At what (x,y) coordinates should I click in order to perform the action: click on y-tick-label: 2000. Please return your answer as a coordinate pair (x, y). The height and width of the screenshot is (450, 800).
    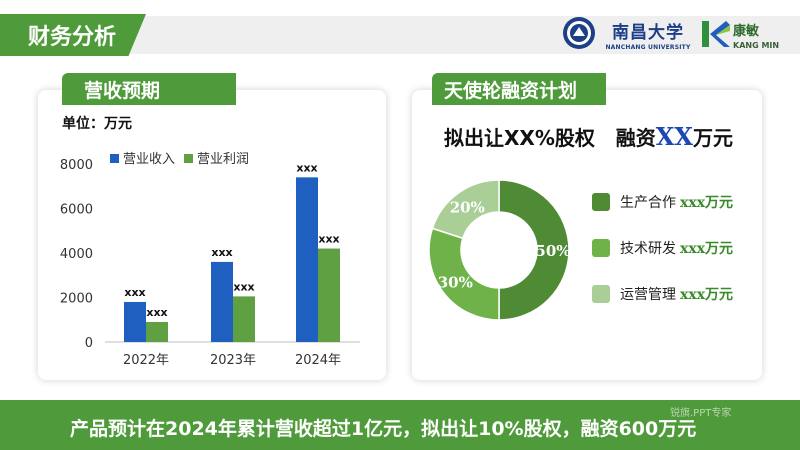
    Looking at the image, I should click on (76, 299).